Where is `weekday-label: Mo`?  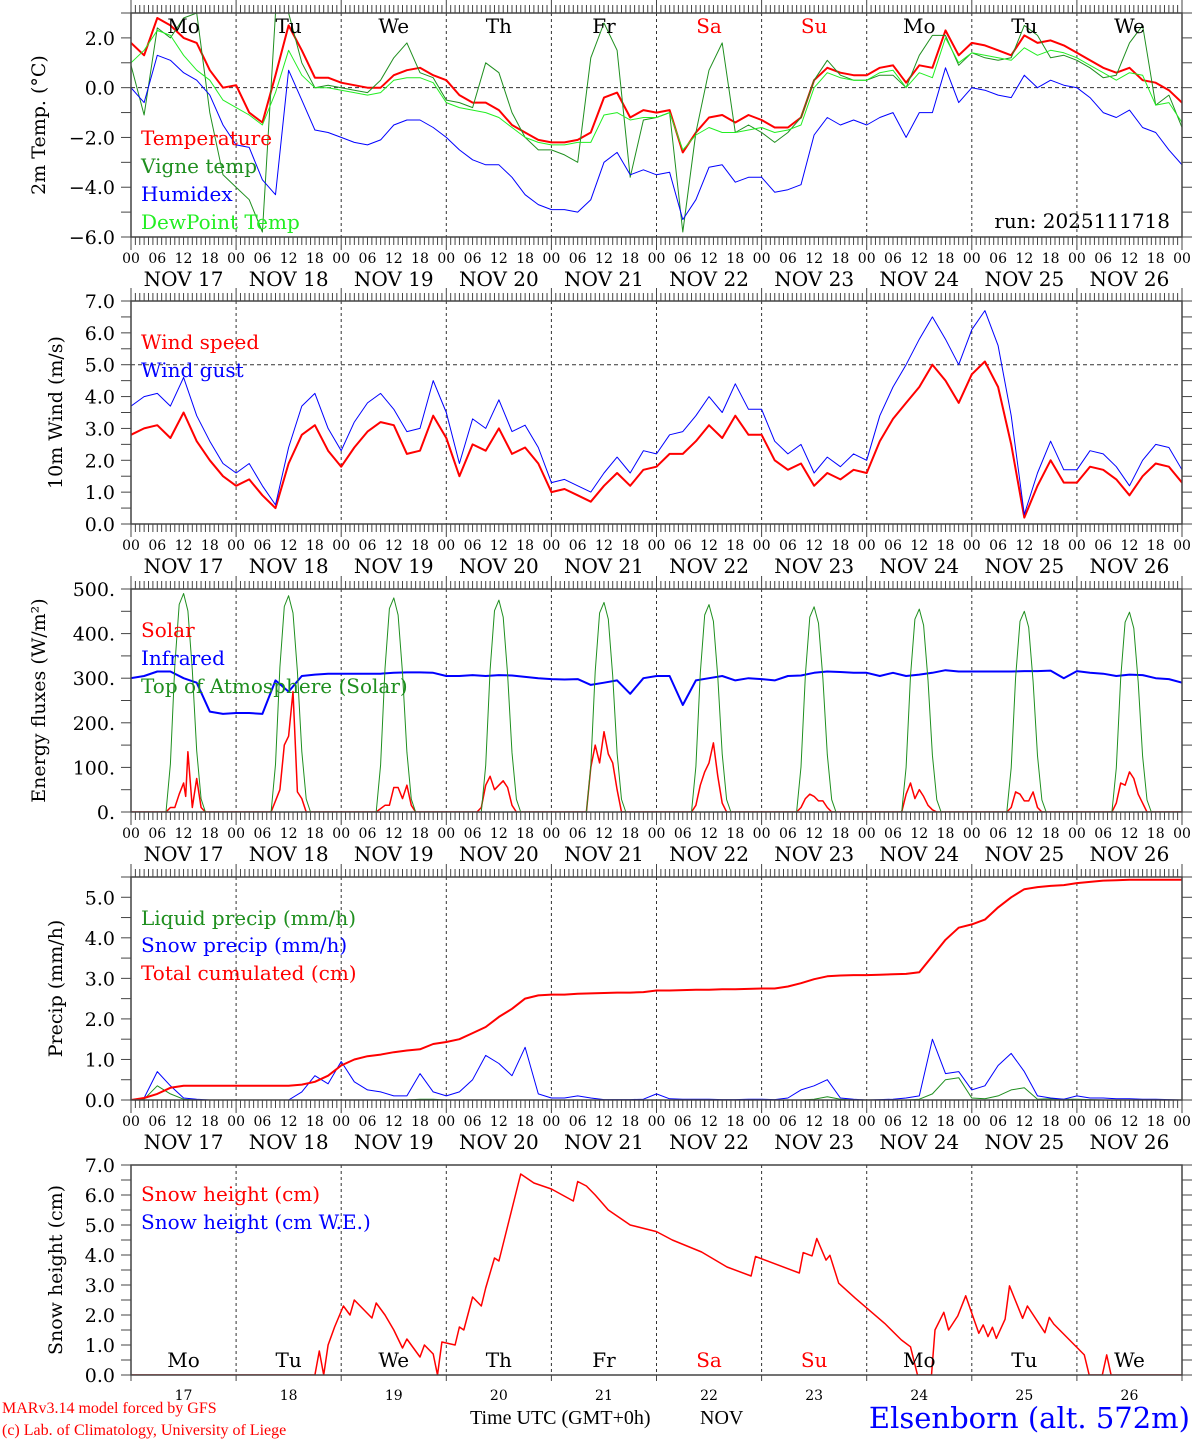
weekday-label: Mo is located at coordinates (919, 26).